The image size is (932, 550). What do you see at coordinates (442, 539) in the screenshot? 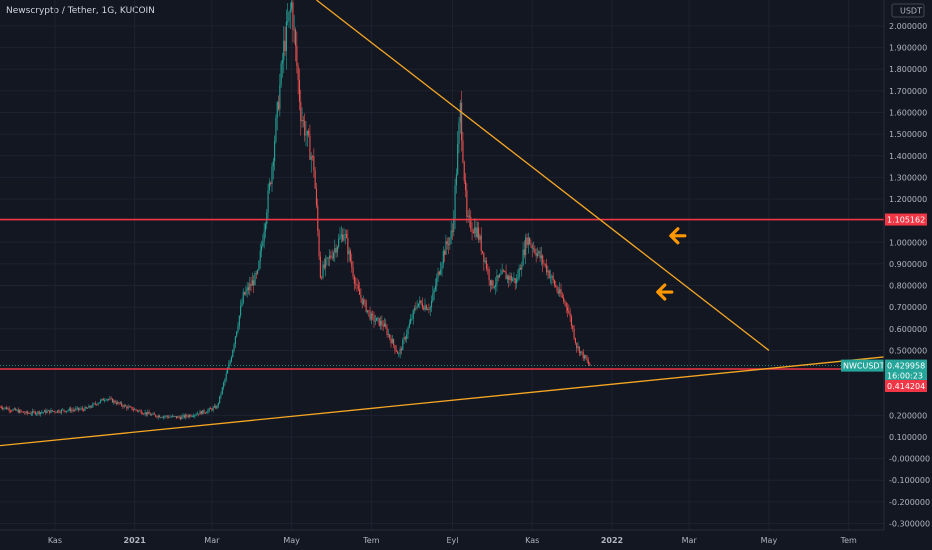
I see `time-axis: Kas 2021 Mar May Tem Eyl Kas 2022 Mar May Tem` at bounding box center [442, 539].